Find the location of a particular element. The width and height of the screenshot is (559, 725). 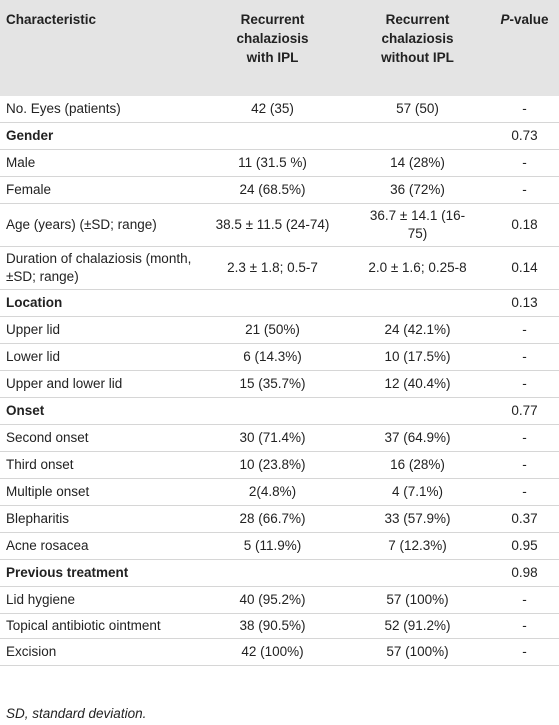

cell: 42 (100%) is located at coordinates (272, 652).